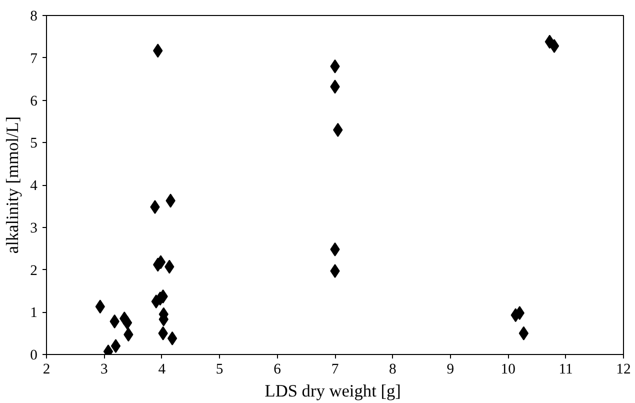  What do you see at coordinates (508, 370) in the screenshot?
I see `x-tick-label: 10` at bounding box center [508, 370].